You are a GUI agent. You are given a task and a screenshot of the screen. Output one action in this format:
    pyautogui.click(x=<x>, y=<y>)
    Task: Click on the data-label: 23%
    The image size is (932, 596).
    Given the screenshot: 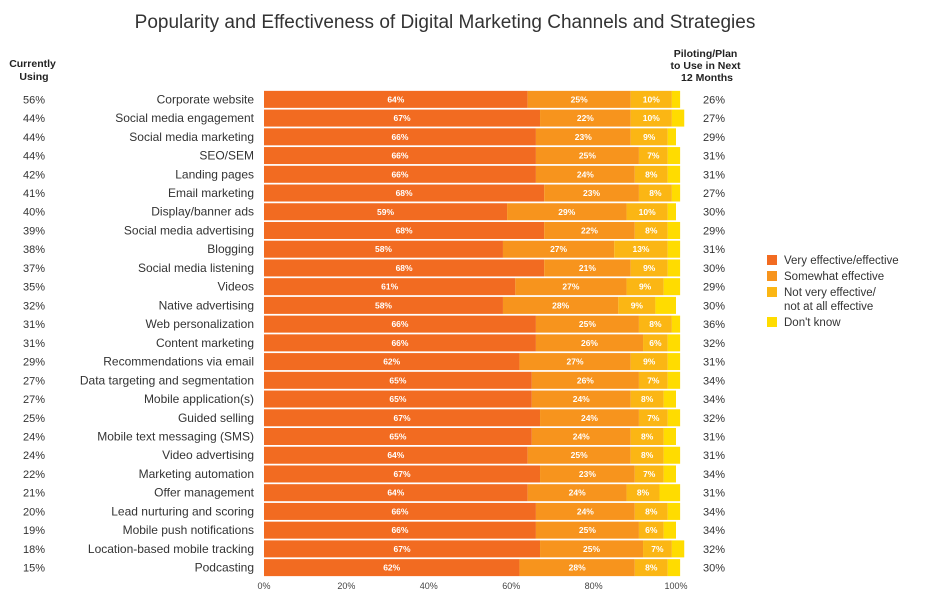 What is the action you would take?
    pyautogui.click(x=591, y=193)
    